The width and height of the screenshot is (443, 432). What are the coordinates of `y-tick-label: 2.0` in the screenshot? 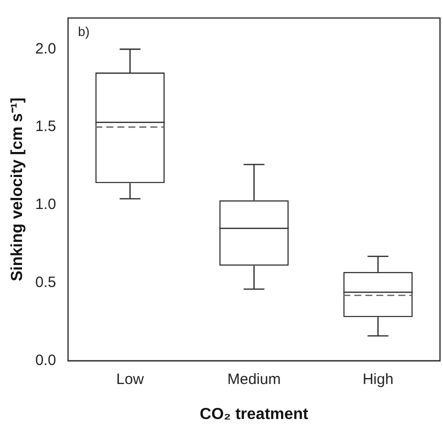 It's located at (45, 49).